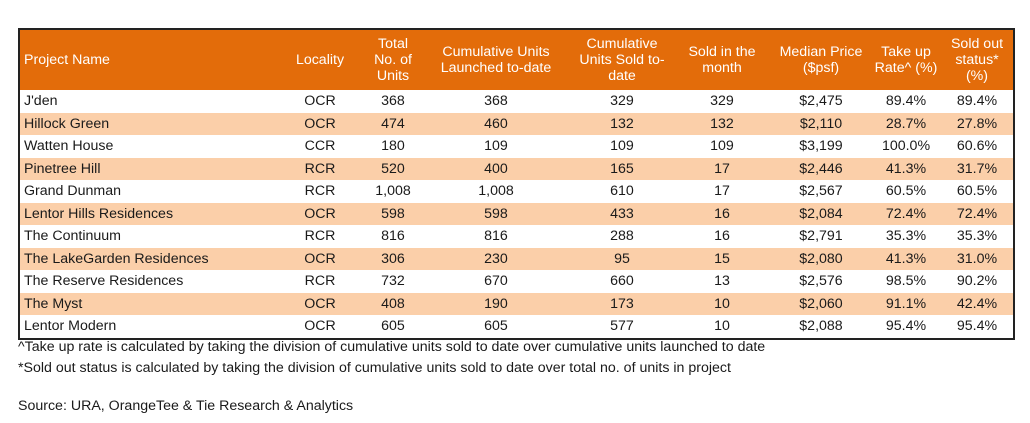  Describe the element at coordinates (146, 168) in the screenshot. I see `cell-project-name: Pinetree Hill` at that location.